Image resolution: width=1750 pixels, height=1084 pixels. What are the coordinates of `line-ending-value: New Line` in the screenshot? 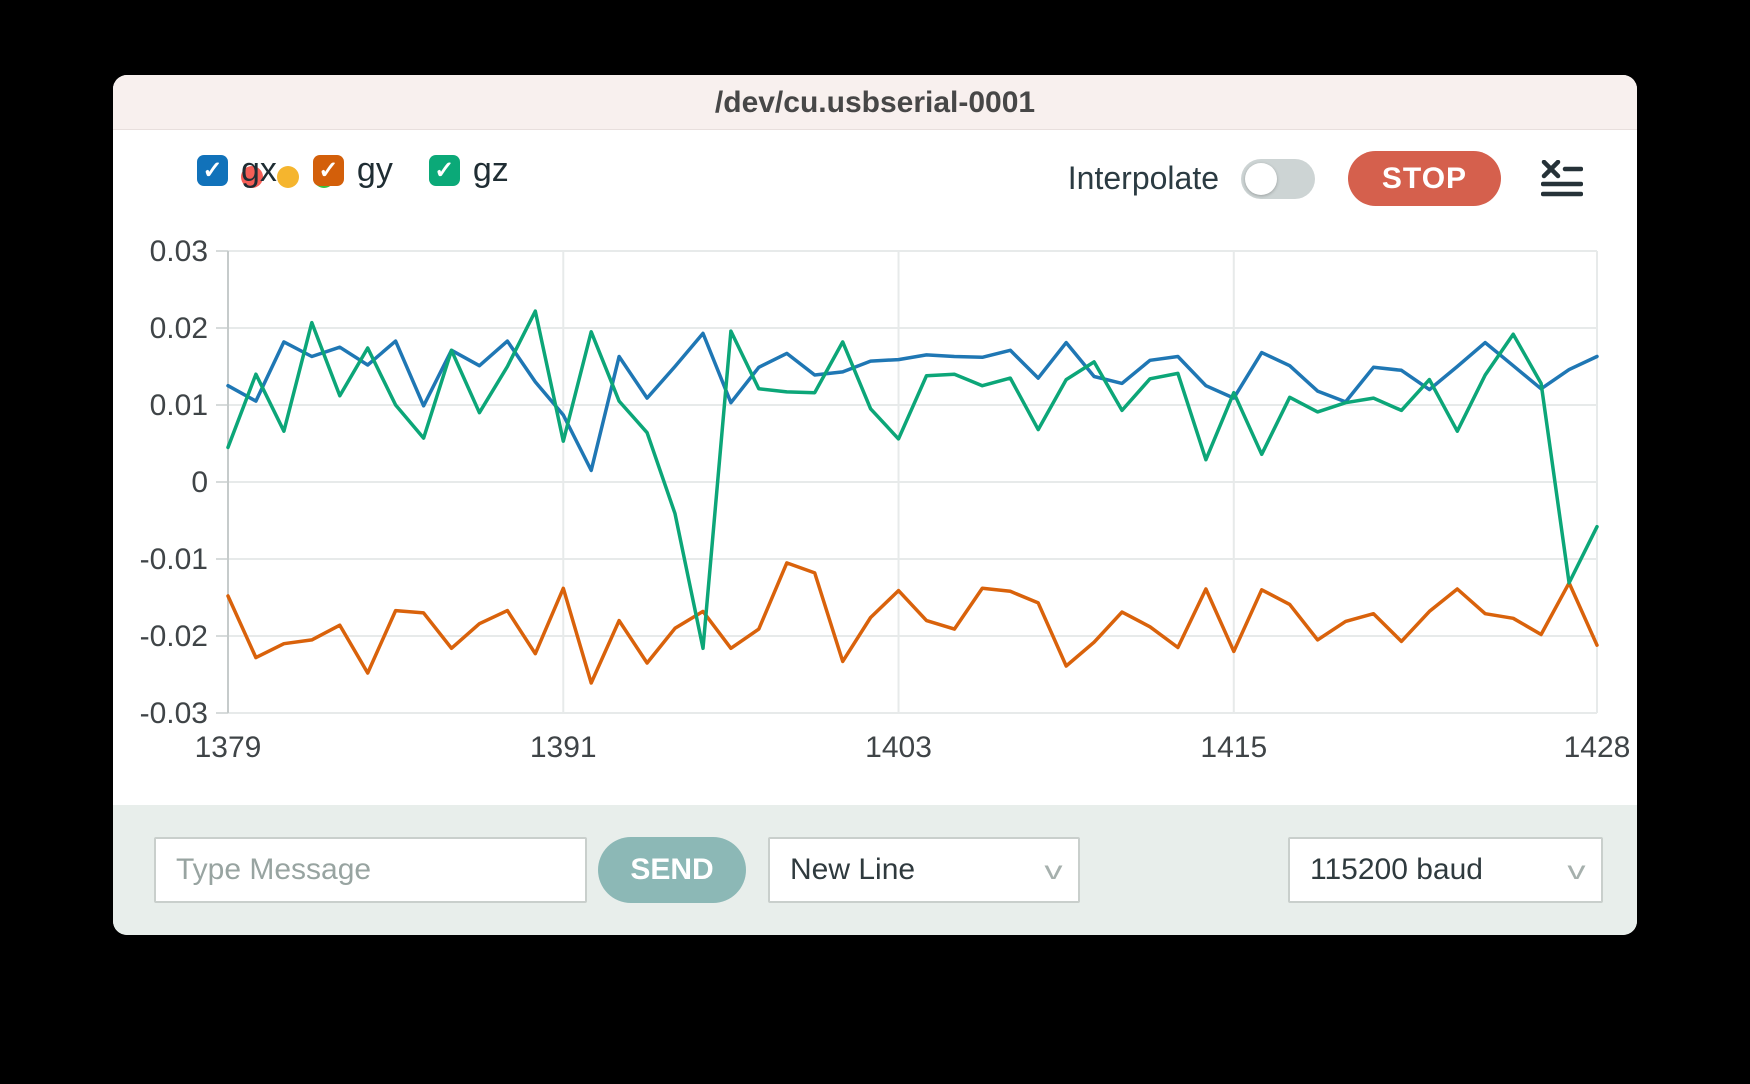 It's located at (853, 869).